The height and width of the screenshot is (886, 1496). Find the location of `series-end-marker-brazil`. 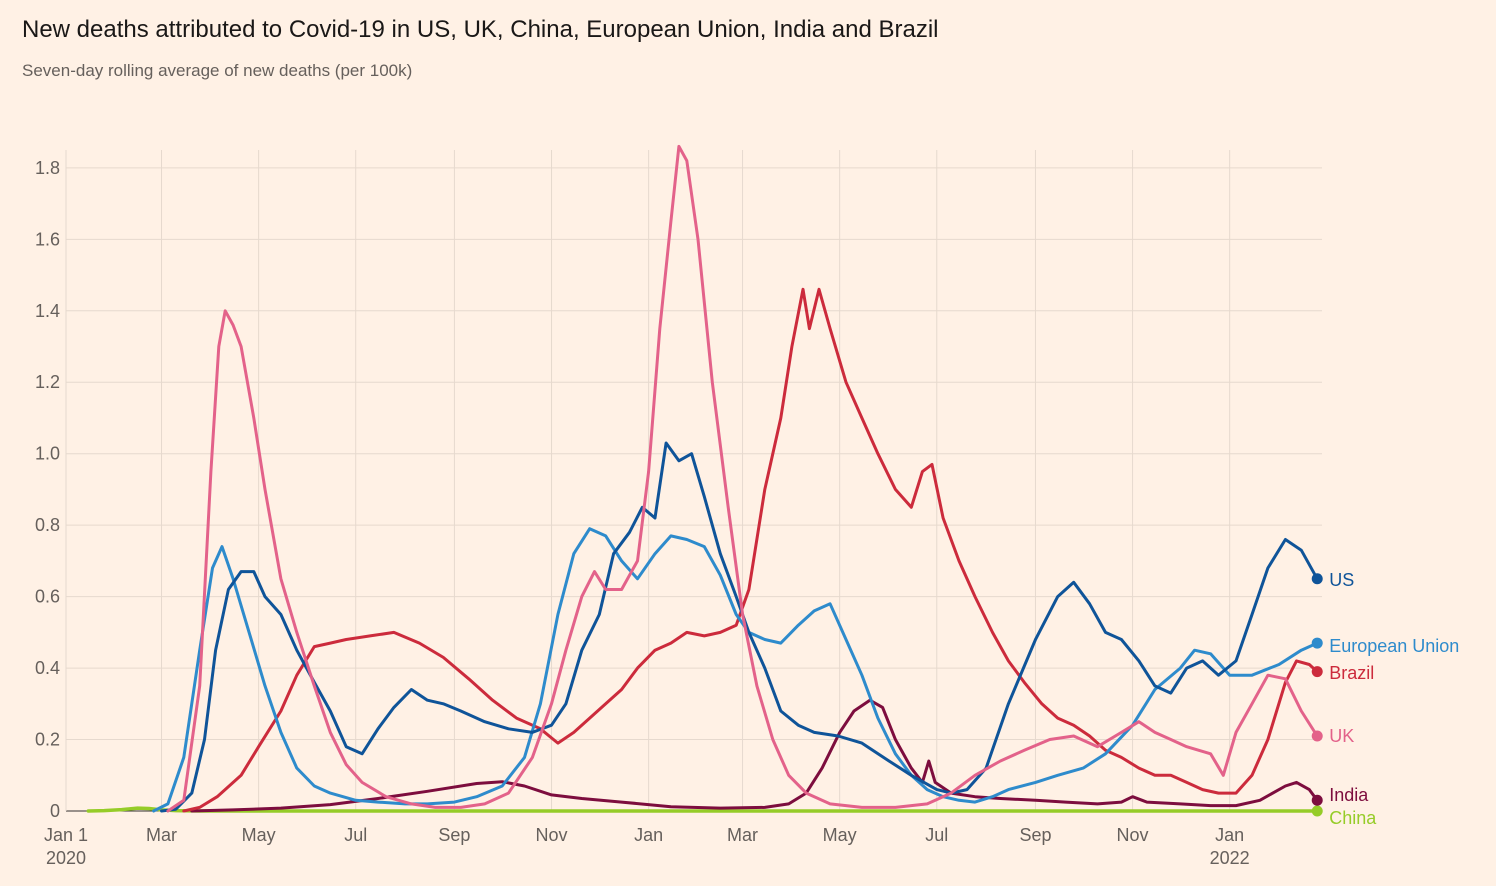

series-end-marker-brazil is located at coordinates (1317, 672).